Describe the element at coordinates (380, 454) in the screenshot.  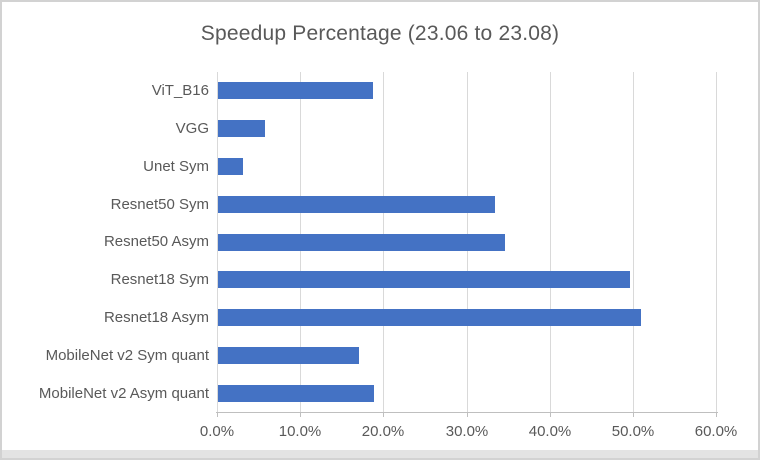
I see `window-bottom-strip` at that location.